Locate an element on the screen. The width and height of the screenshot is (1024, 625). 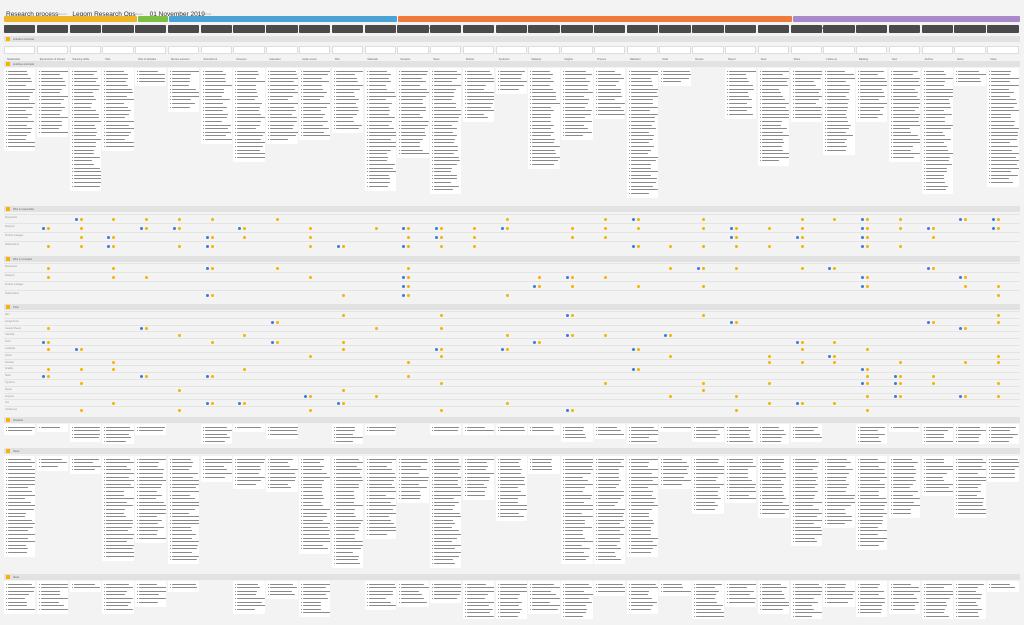
step-subheader-29: Retro is located at coordinates (970, 53).